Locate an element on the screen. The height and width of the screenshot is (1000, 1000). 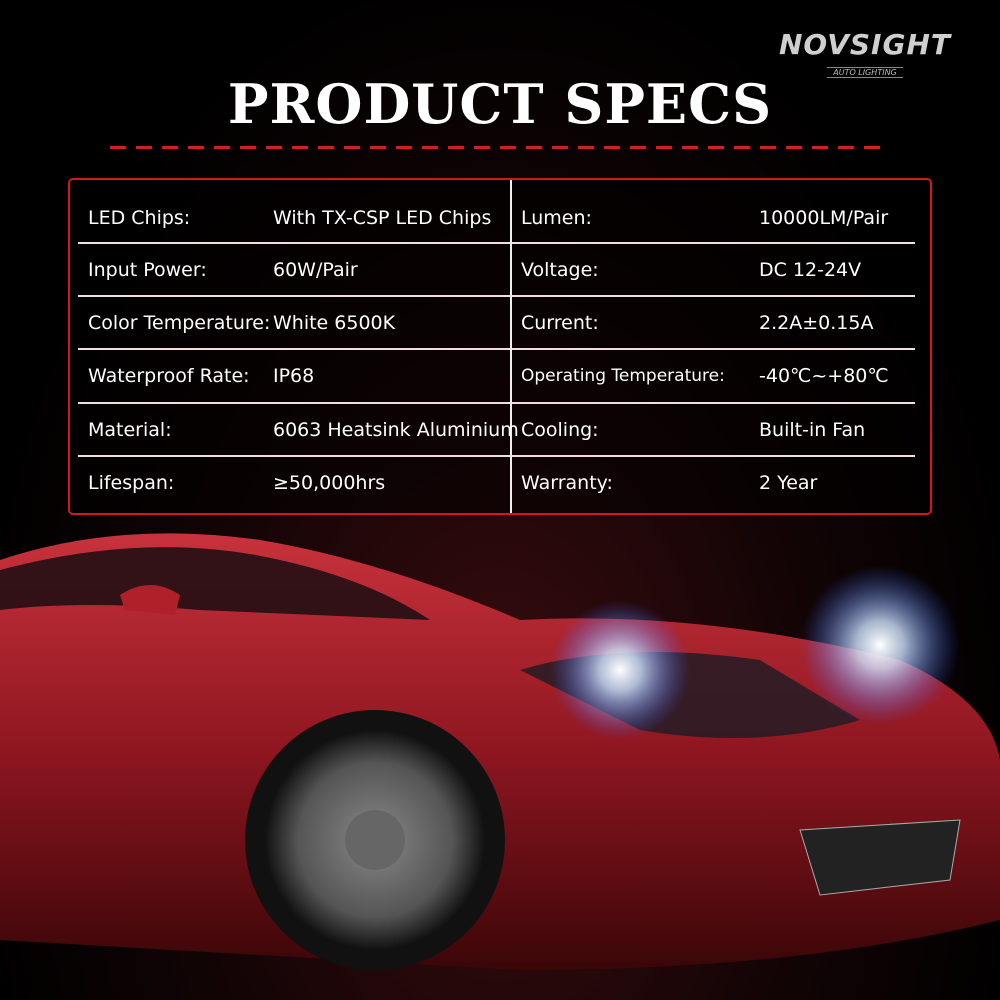
spec-label: Warranty: is located at coordinates (567, 483).